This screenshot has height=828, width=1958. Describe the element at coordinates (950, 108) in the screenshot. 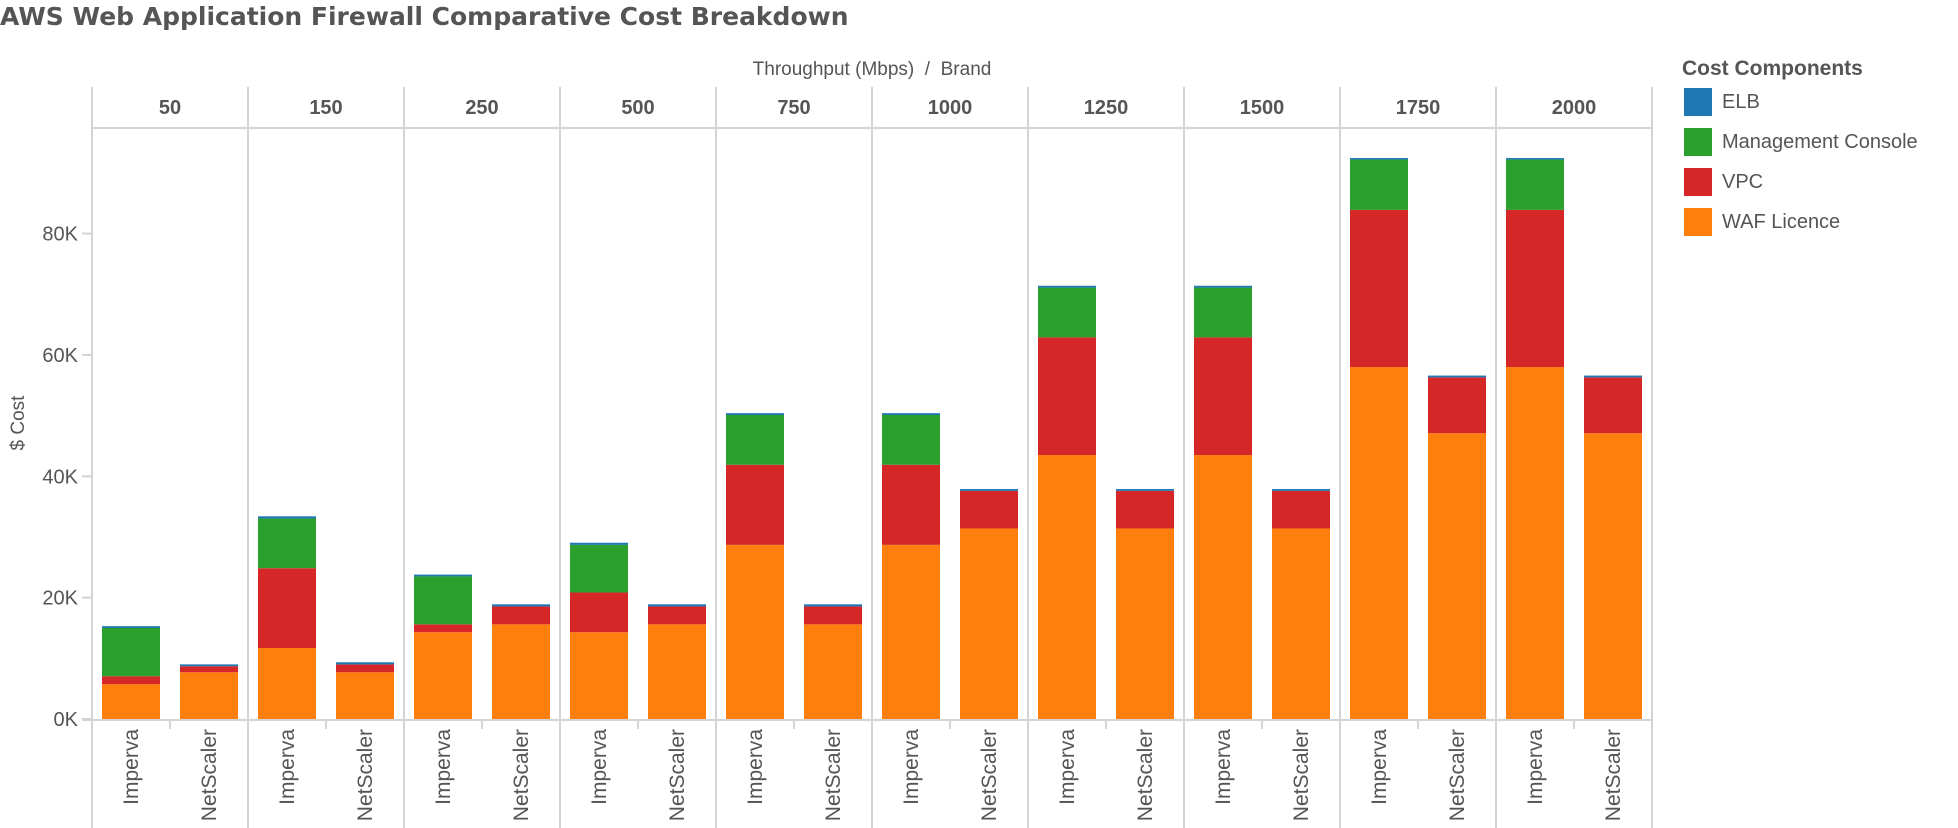

I see `throughput-header-1000: 1000` at that location.